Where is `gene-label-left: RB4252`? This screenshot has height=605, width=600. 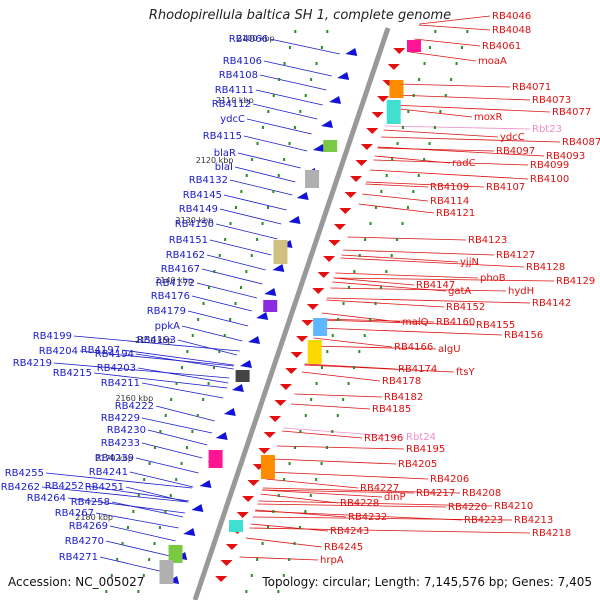 gene-label-left: RB4252 is located at coordinates (64, 486).